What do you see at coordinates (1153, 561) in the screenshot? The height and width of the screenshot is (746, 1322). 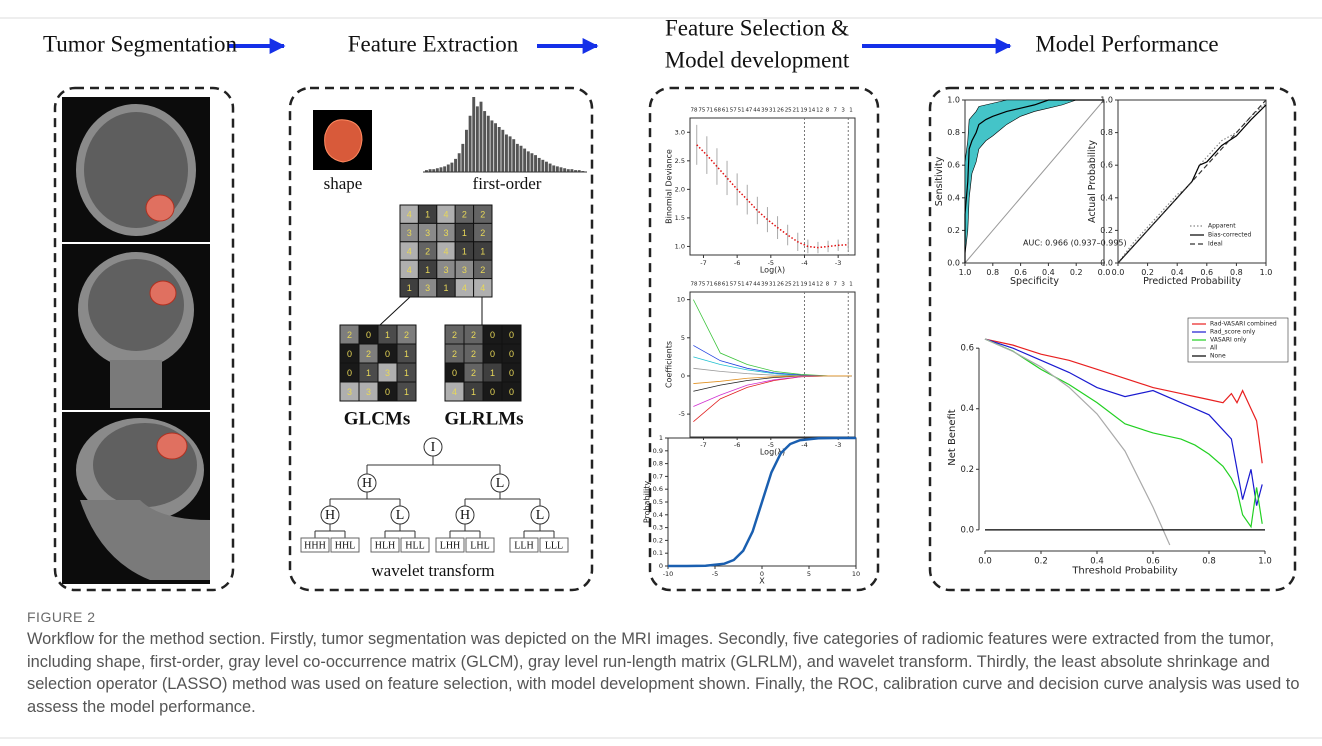 I see `x-tick-label: 0.6` at bounding box center [1153, 561].